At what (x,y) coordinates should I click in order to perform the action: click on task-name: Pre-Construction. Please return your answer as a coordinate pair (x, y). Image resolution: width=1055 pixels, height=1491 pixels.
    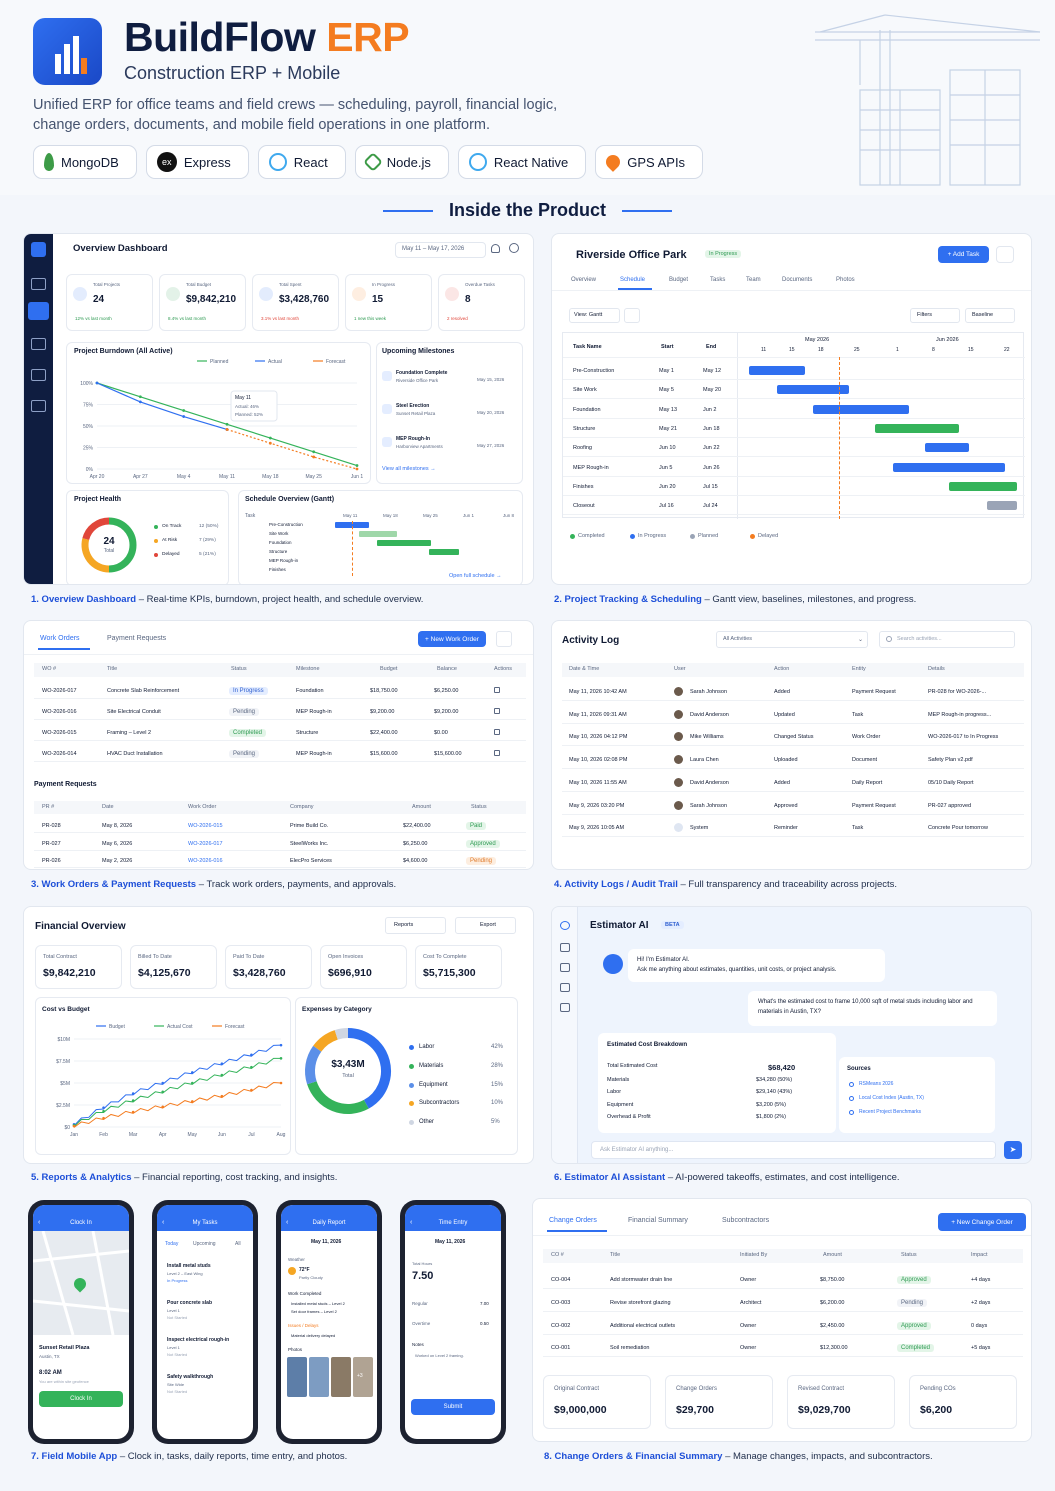
    Looking at the image, I should click on (594, 371).